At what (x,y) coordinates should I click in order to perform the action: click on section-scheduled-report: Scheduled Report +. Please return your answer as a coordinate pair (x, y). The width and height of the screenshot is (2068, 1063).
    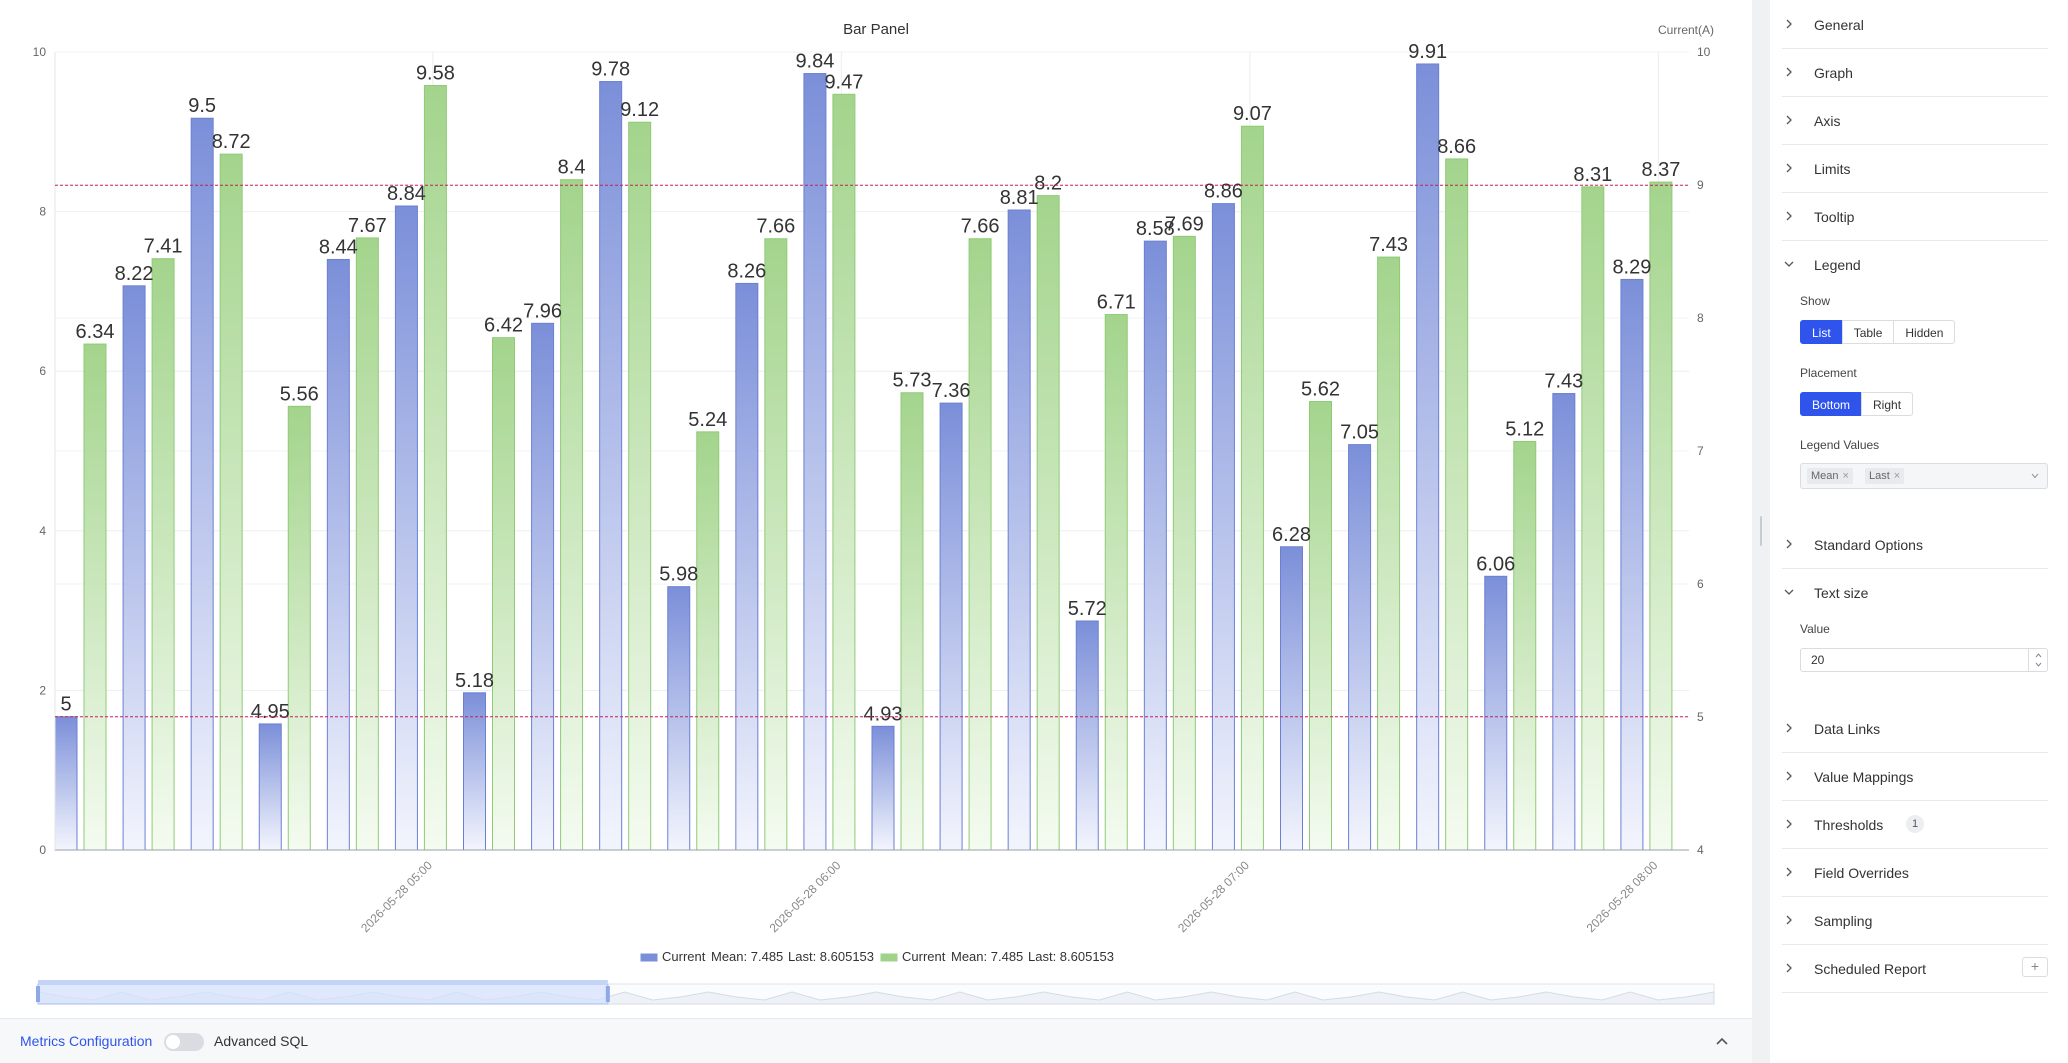
    Looking at the image, I should click on (1915, 969).